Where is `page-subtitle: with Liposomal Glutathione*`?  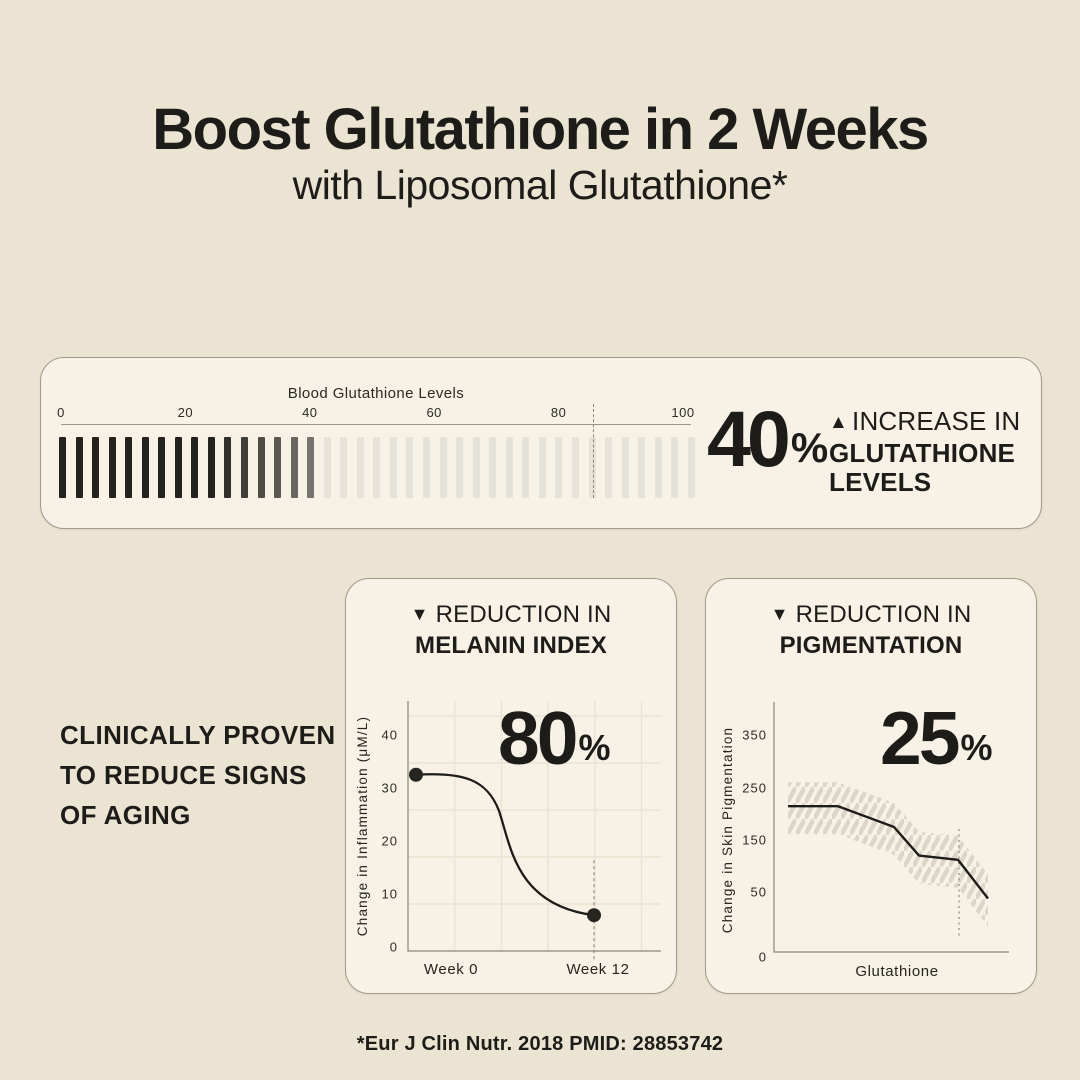 page-subtitle: with Liposomal Glutathione* is located at coordinates (540, 185).